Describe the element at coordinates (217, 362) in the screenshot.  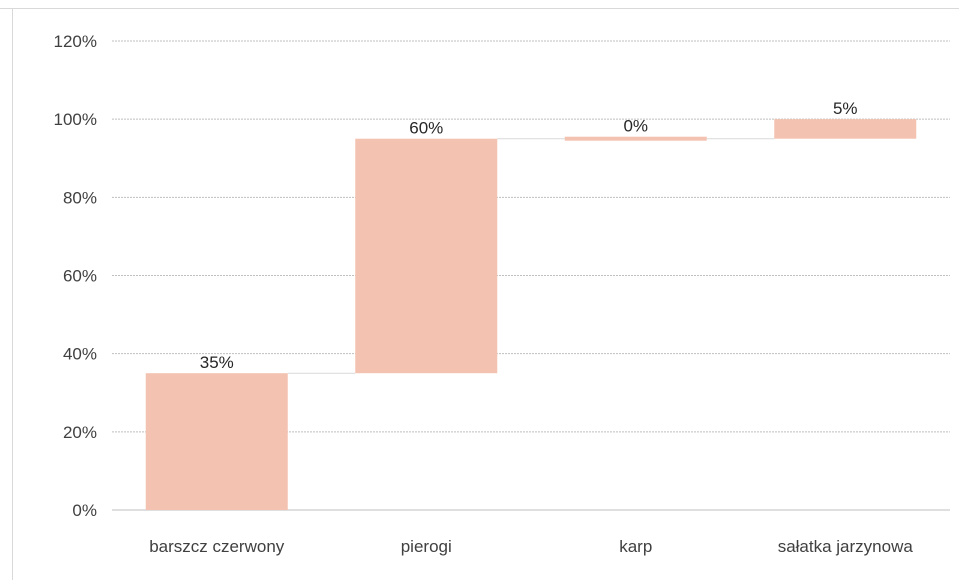
I see `data-label: 35%` at that location.